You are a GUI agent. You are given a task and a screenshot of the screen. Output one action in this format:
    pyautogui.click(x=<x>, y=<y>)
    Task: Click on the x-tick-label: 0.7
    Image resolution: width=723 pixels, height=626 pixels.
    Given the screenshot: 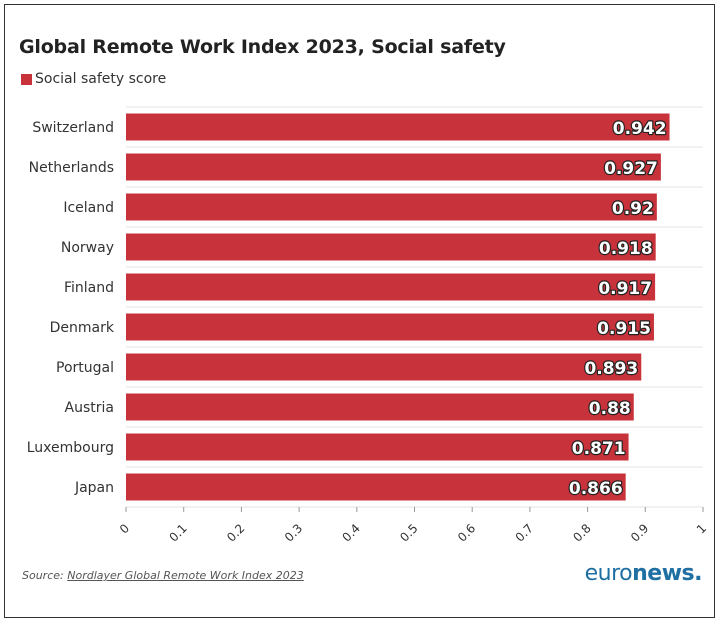 What is the action you would take?
    pyautogui.click(x=524, y=532)
    